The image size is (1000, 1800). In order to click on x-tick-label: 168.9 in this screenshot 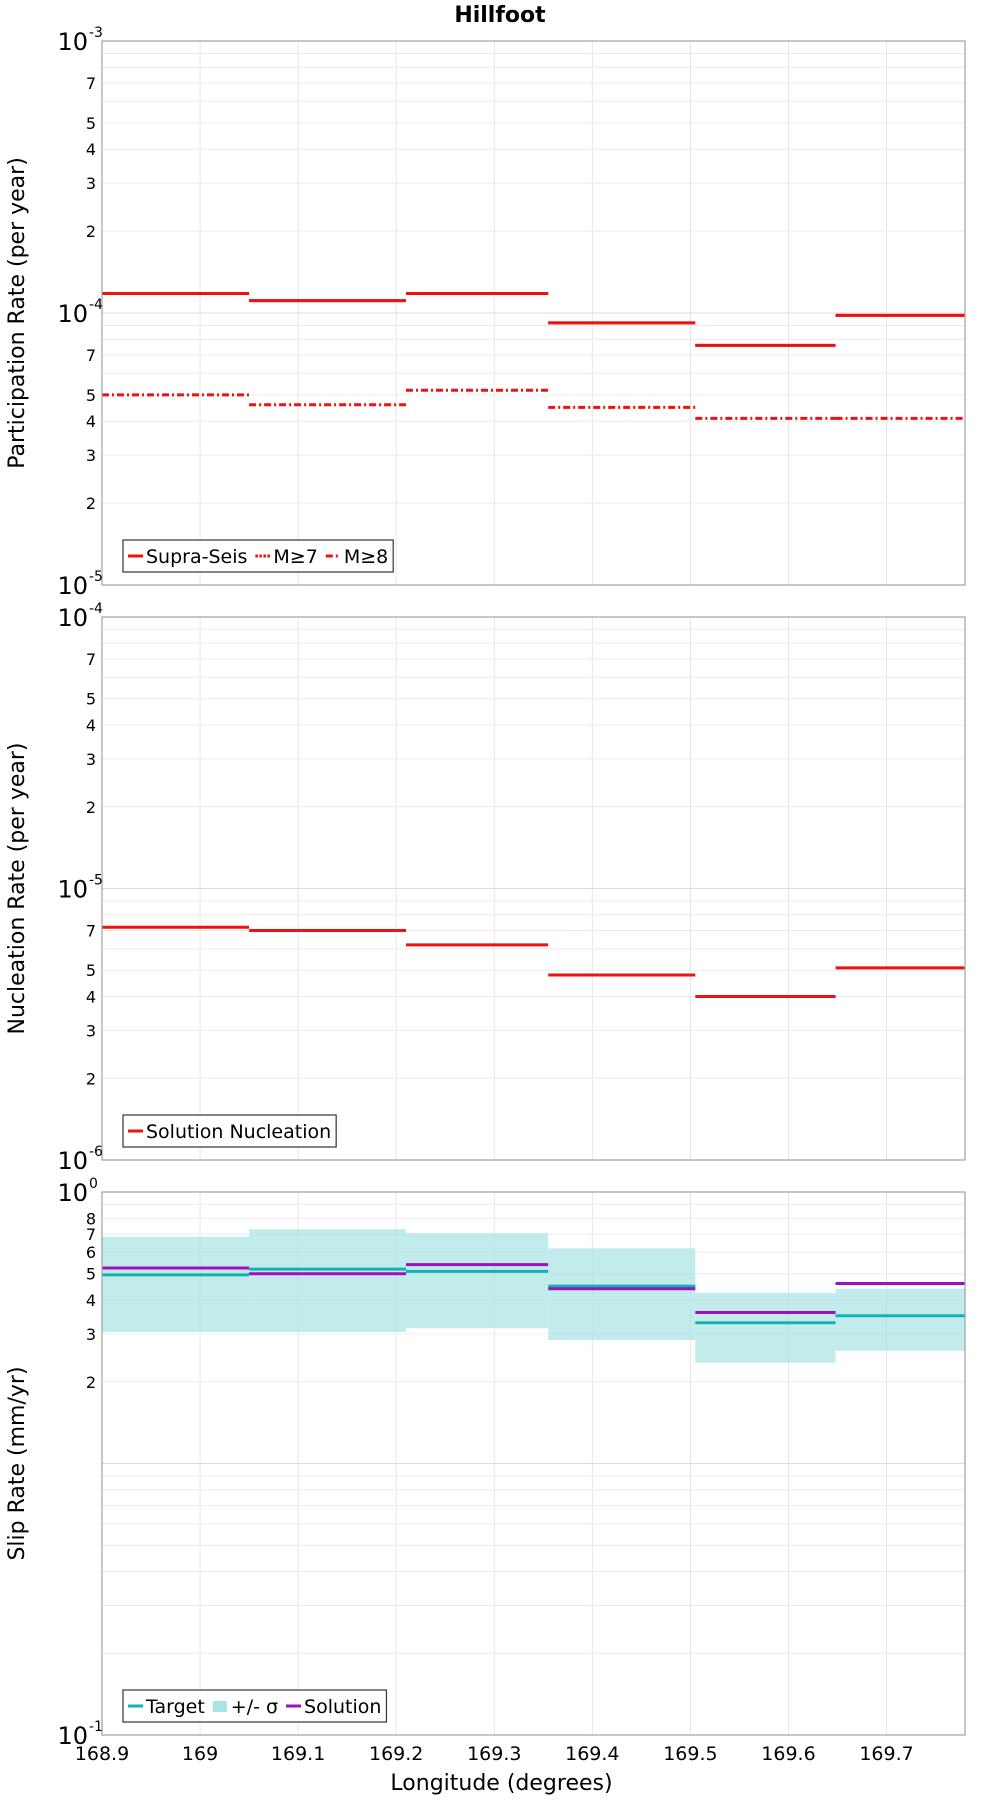, I will do `click(102, 1754)`.